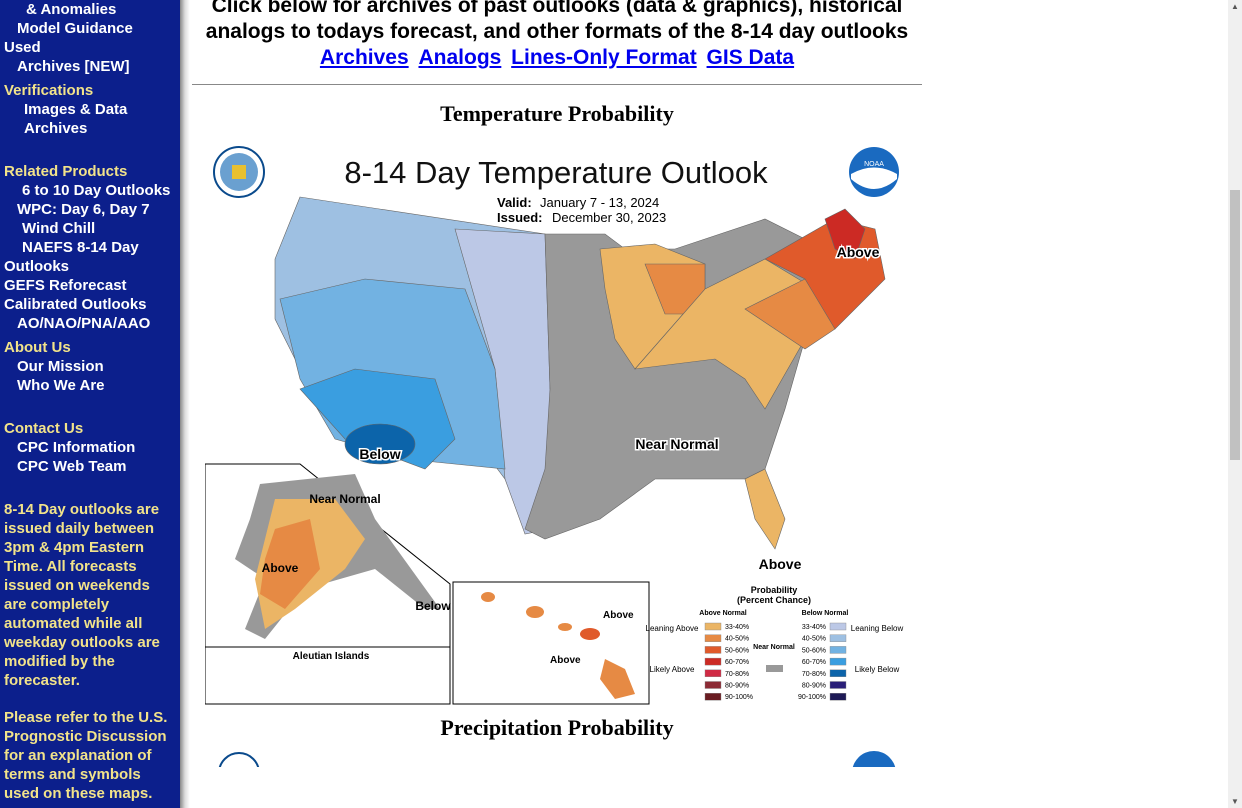 Image resolution: width=1242 pixels, height=808 pixels. What do you see at coordinates (557, 759) in the screenshot?
I see `precipitation-map-top` at bounding box center [557, 759].